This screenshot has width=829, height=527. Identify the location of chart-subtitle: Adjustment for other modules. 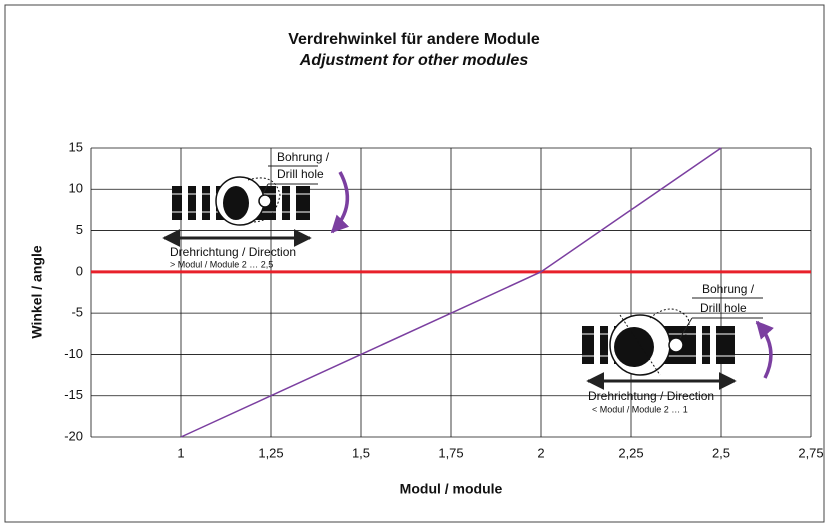
(414, 60).